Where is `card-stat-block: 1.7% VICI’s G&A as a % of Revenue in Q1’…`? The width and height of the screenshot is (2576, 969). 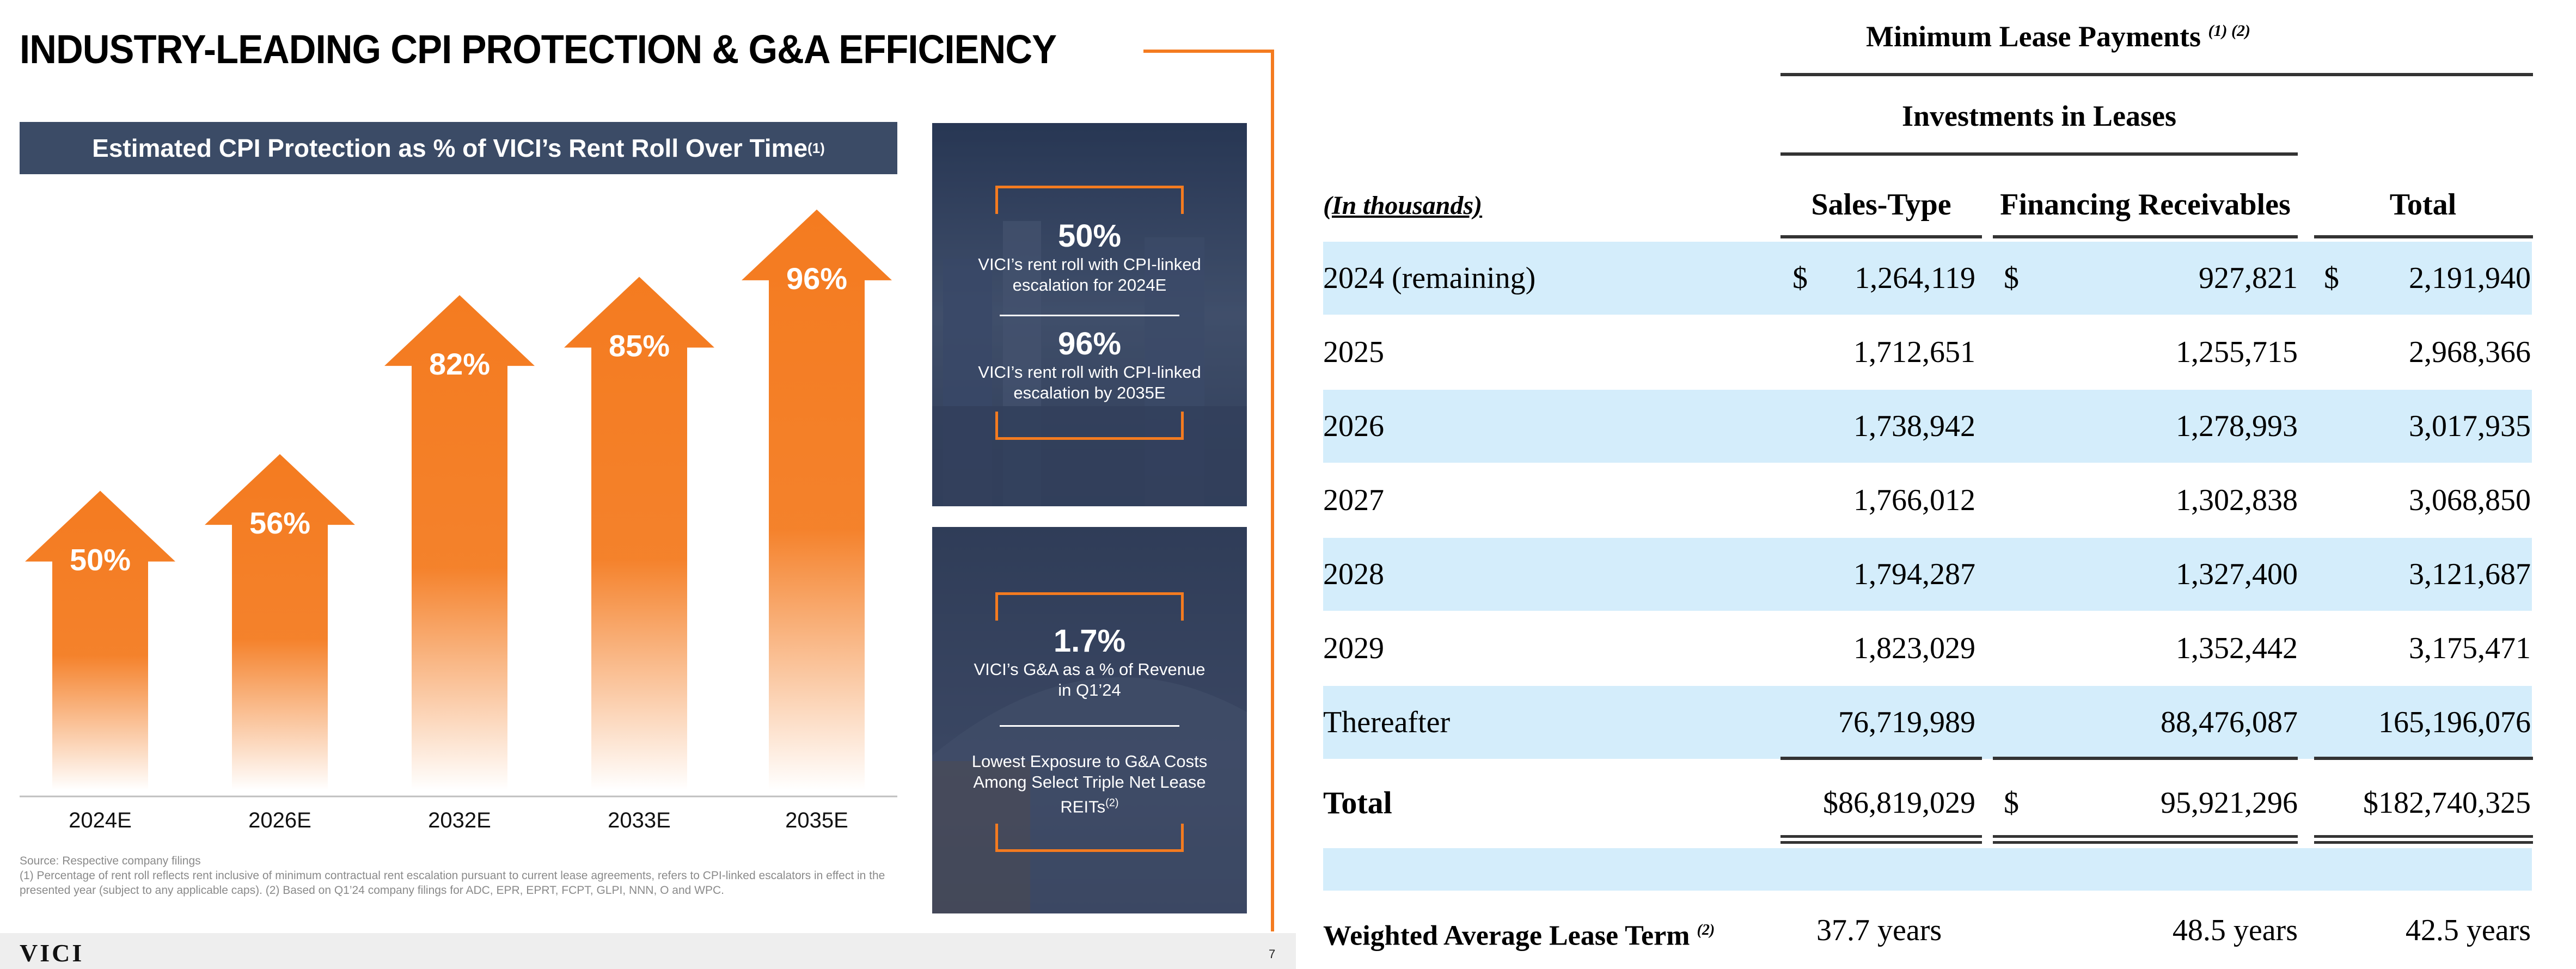 card-stat-block: 1.7% VICI’s G&A as a % of Revenue in Q1’… is located at coordinates (1089, 662).